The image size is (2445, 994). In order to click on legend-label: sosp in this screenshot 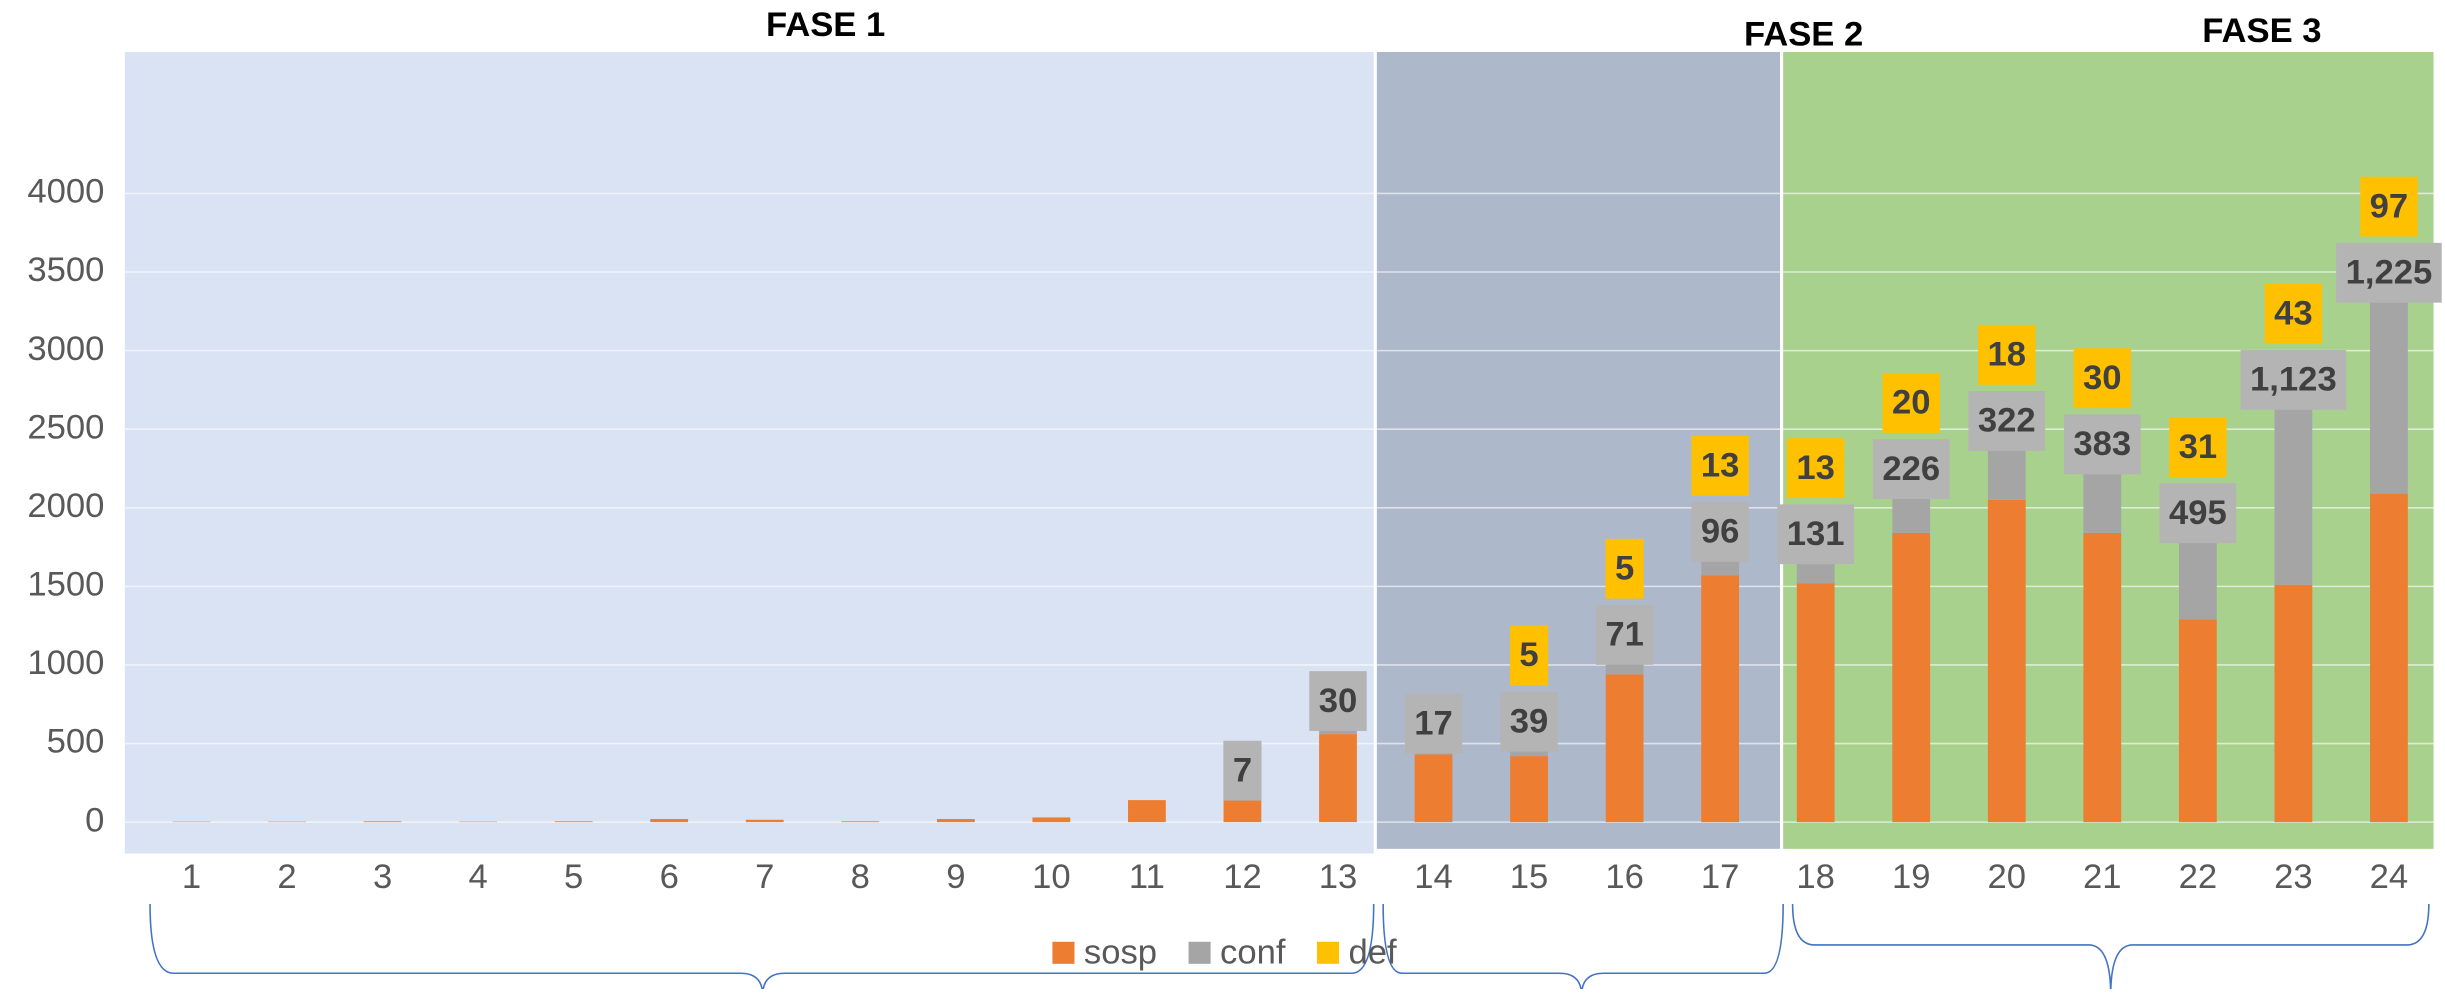, I will do `click(1120, 953)`.